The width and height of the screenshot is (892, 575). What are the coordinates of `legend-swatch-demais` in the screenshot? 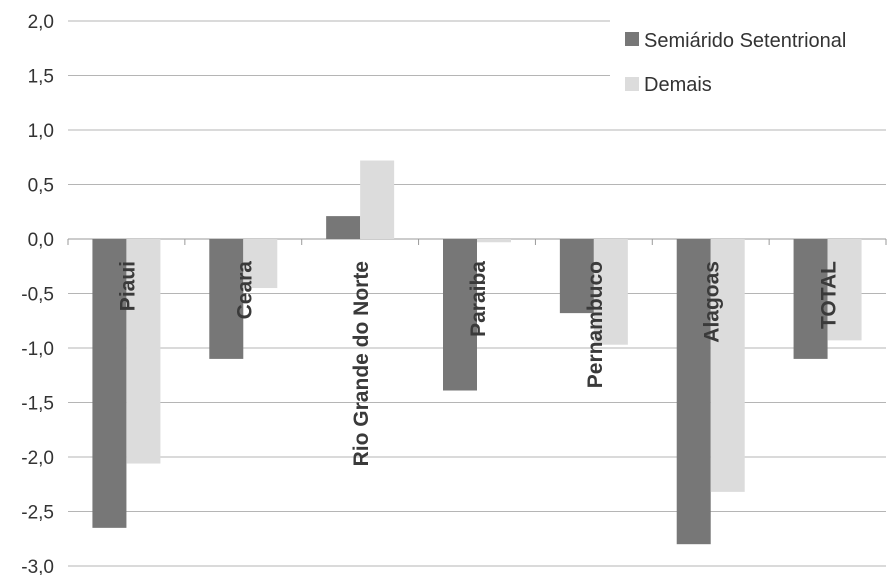 It's located at (632, 84).